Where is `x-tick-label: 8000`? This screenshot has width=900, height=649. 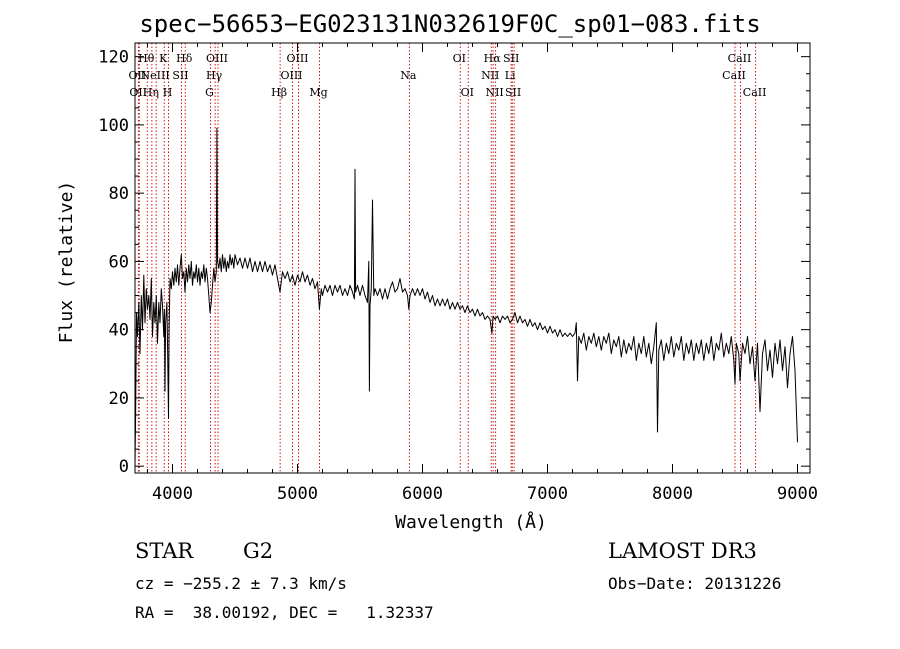 x-tick-label: 8000 is located at coordinates (672, 494).